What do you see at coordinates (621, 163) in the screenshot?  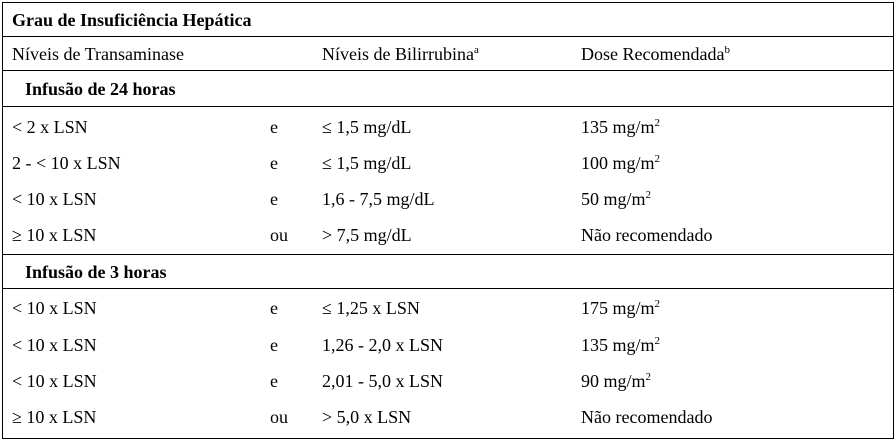 I see `cell-dose: 100 mg/m2` at bounding box center [621, 163].